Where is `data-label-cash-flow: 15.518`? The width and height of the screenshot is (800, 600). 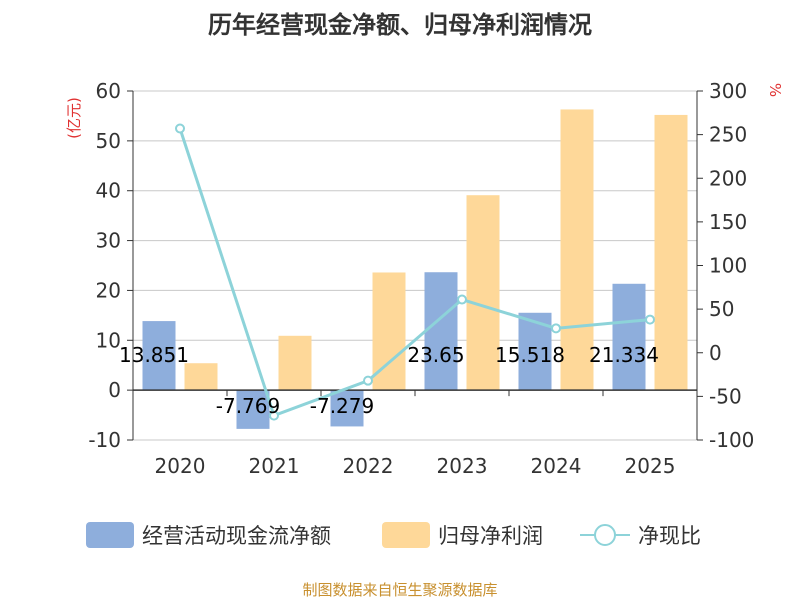
data-label-cash-flow: 15.518 is located at coordinates (530, 355).